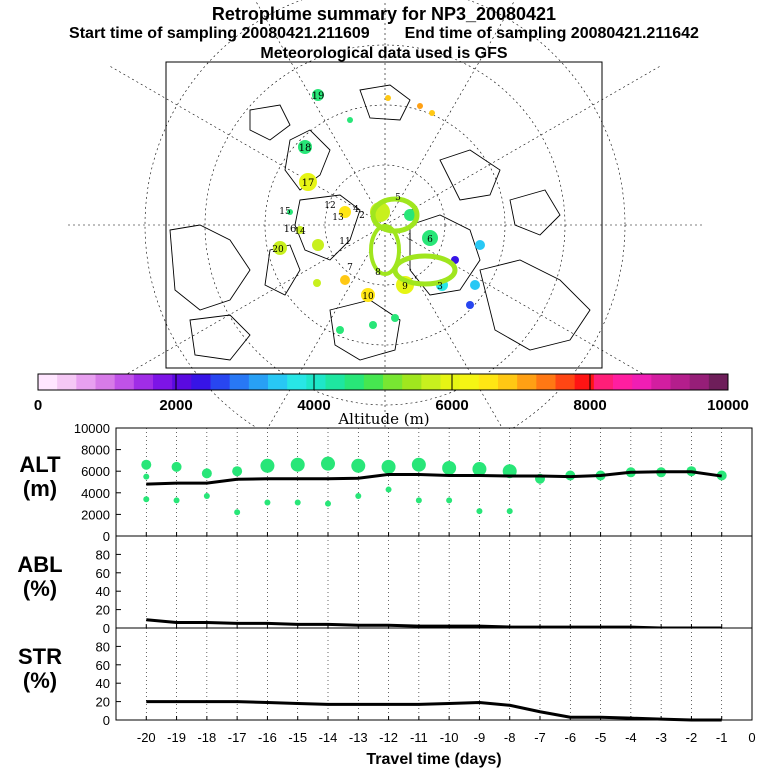 This screenshot has height=768, width=768. Describe the element at coordinates (385, 250) in the screenshot. I see `plume-ring` at that location.